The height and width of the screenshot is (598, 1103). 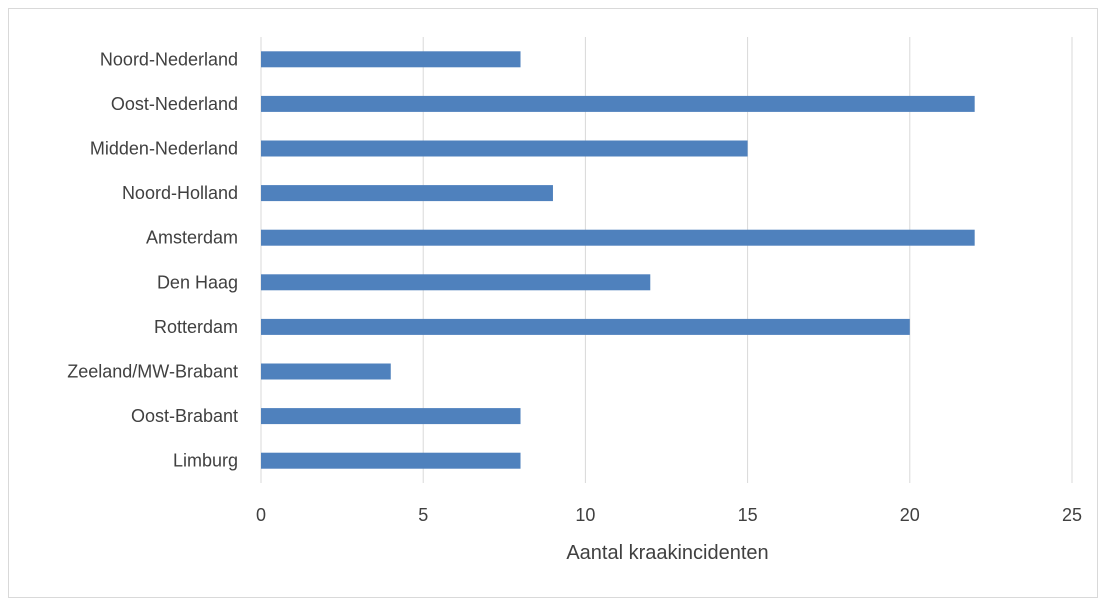 What do you see at coordinates (169, 59) in the screenshot?
I see `category-label: Noord-Nederland` at bounding box center [169, 59].